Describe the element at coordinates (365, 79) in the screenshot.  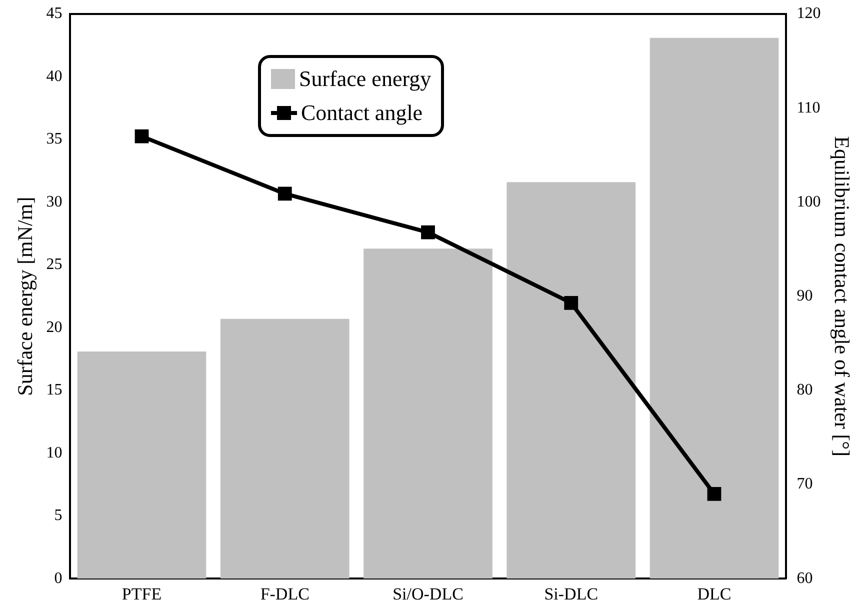
I see `legend-label: Surface energy` at that location.